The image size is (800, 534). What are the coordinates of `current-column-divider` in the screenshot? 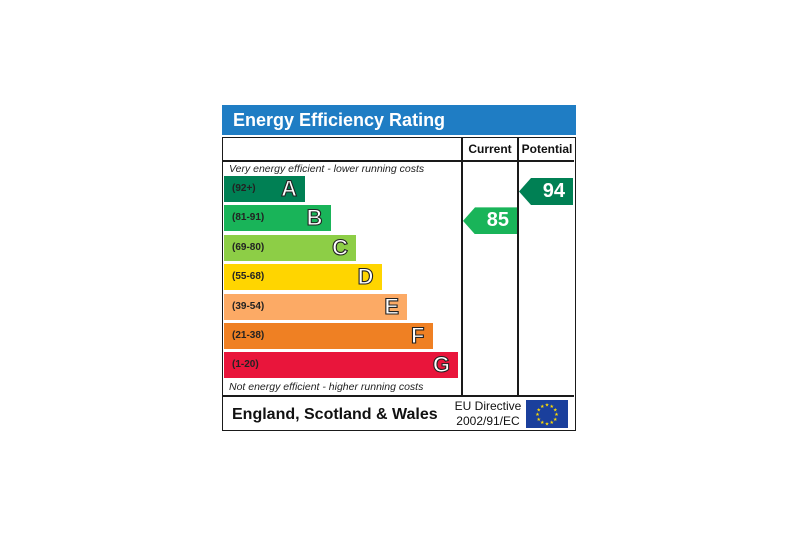 It's located at (462, 266).